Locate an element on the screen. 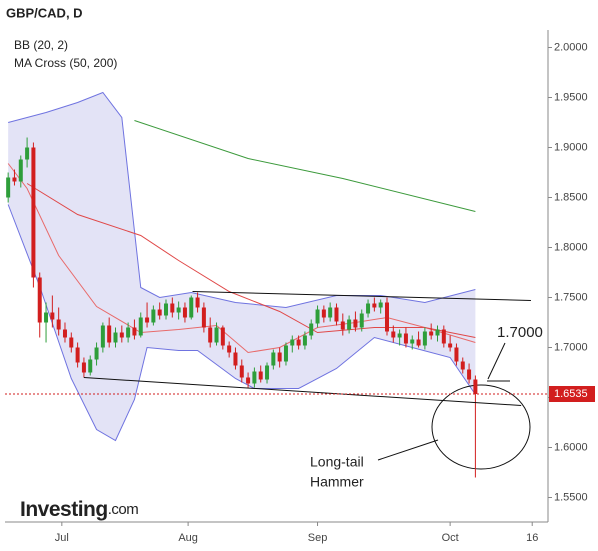 The width and height of the screenshot is (598, 551). y-tick-label: 1.8000 is located at coordinates (571, 247).